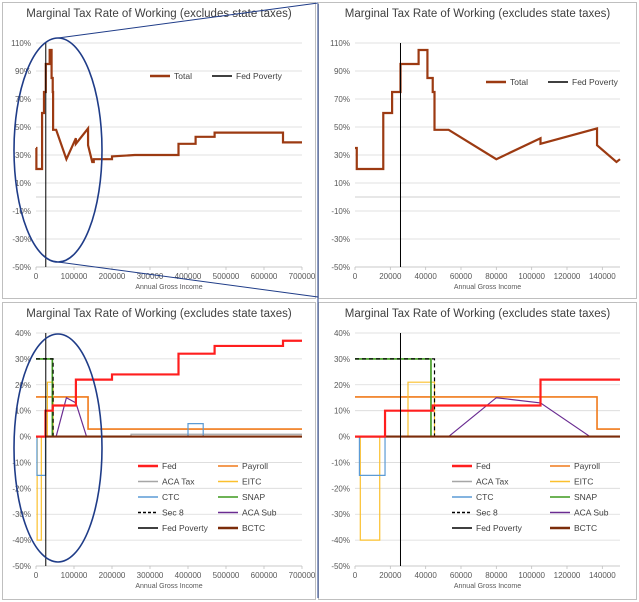 The height and width of the screenshot is (602, 639). I want to click on legend-label-snap: SNAP, so click(585, 497).